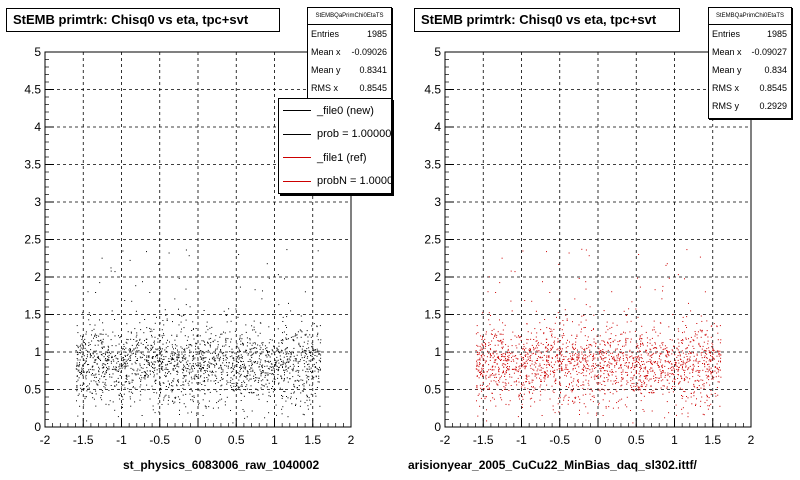 The image size is (800, 480). What do you see at coordinates (437, 427) in the screenshot?
I see `y-tick-label: 0` at bounding box center [437, 427].